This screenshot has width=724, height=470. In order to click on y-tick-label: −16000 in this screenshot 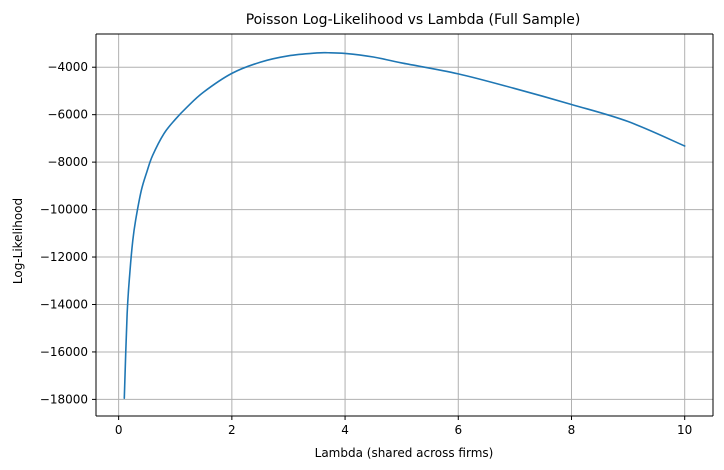, I will do `click(64, 352)`.